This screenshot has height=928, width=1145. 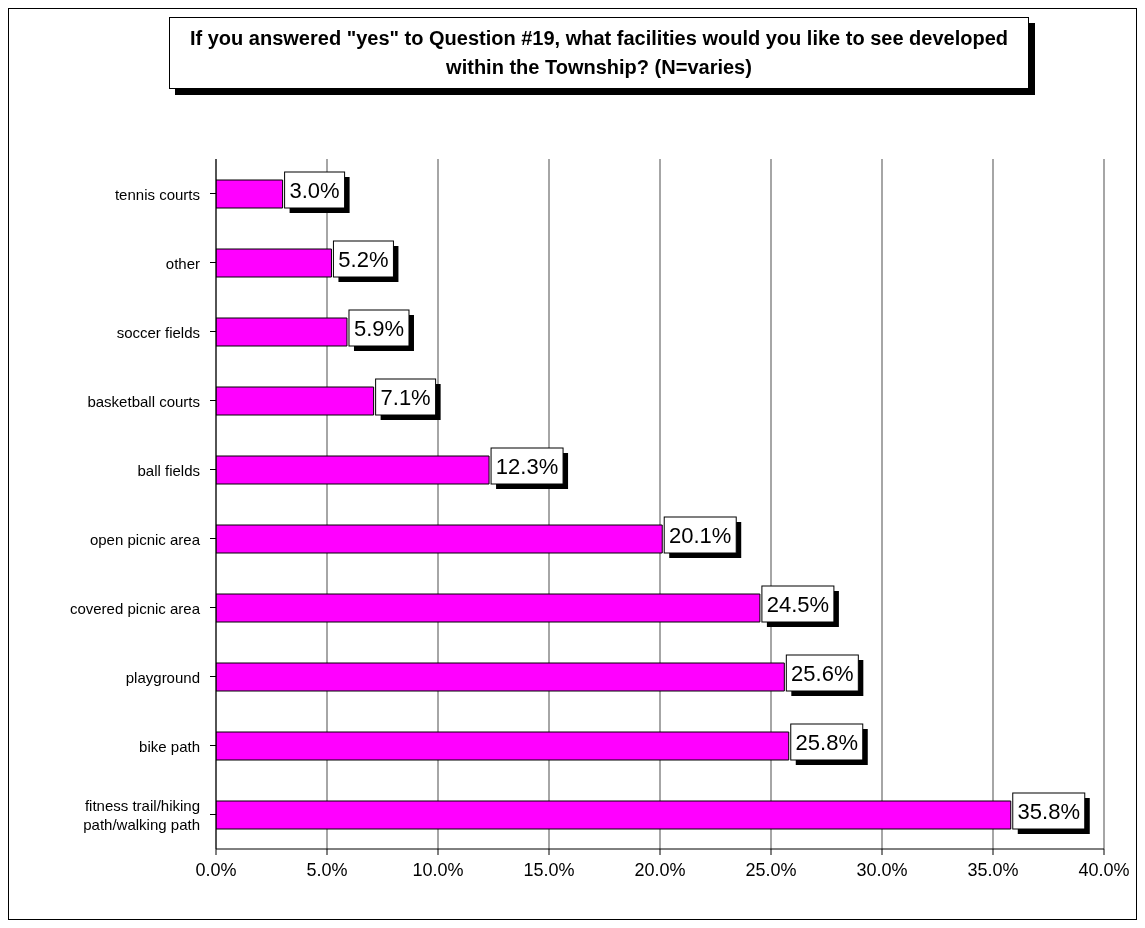 What do you see at coordinates (527, 466) in the screenshot?
I see `data-label: 12.3%` at bounding box center [527, 466].